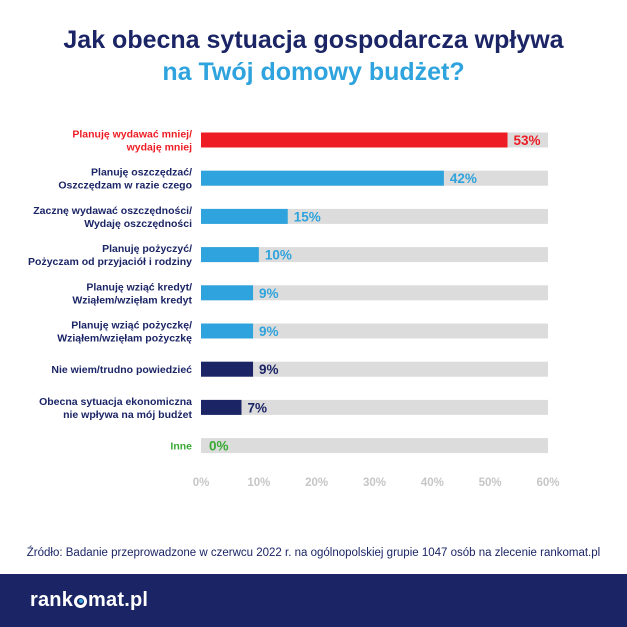  What do you see at coordinates (125, 186) in the screenshot?
I see `category-label: Oszczędzam w razie czego` at bounding box center [125, 186].